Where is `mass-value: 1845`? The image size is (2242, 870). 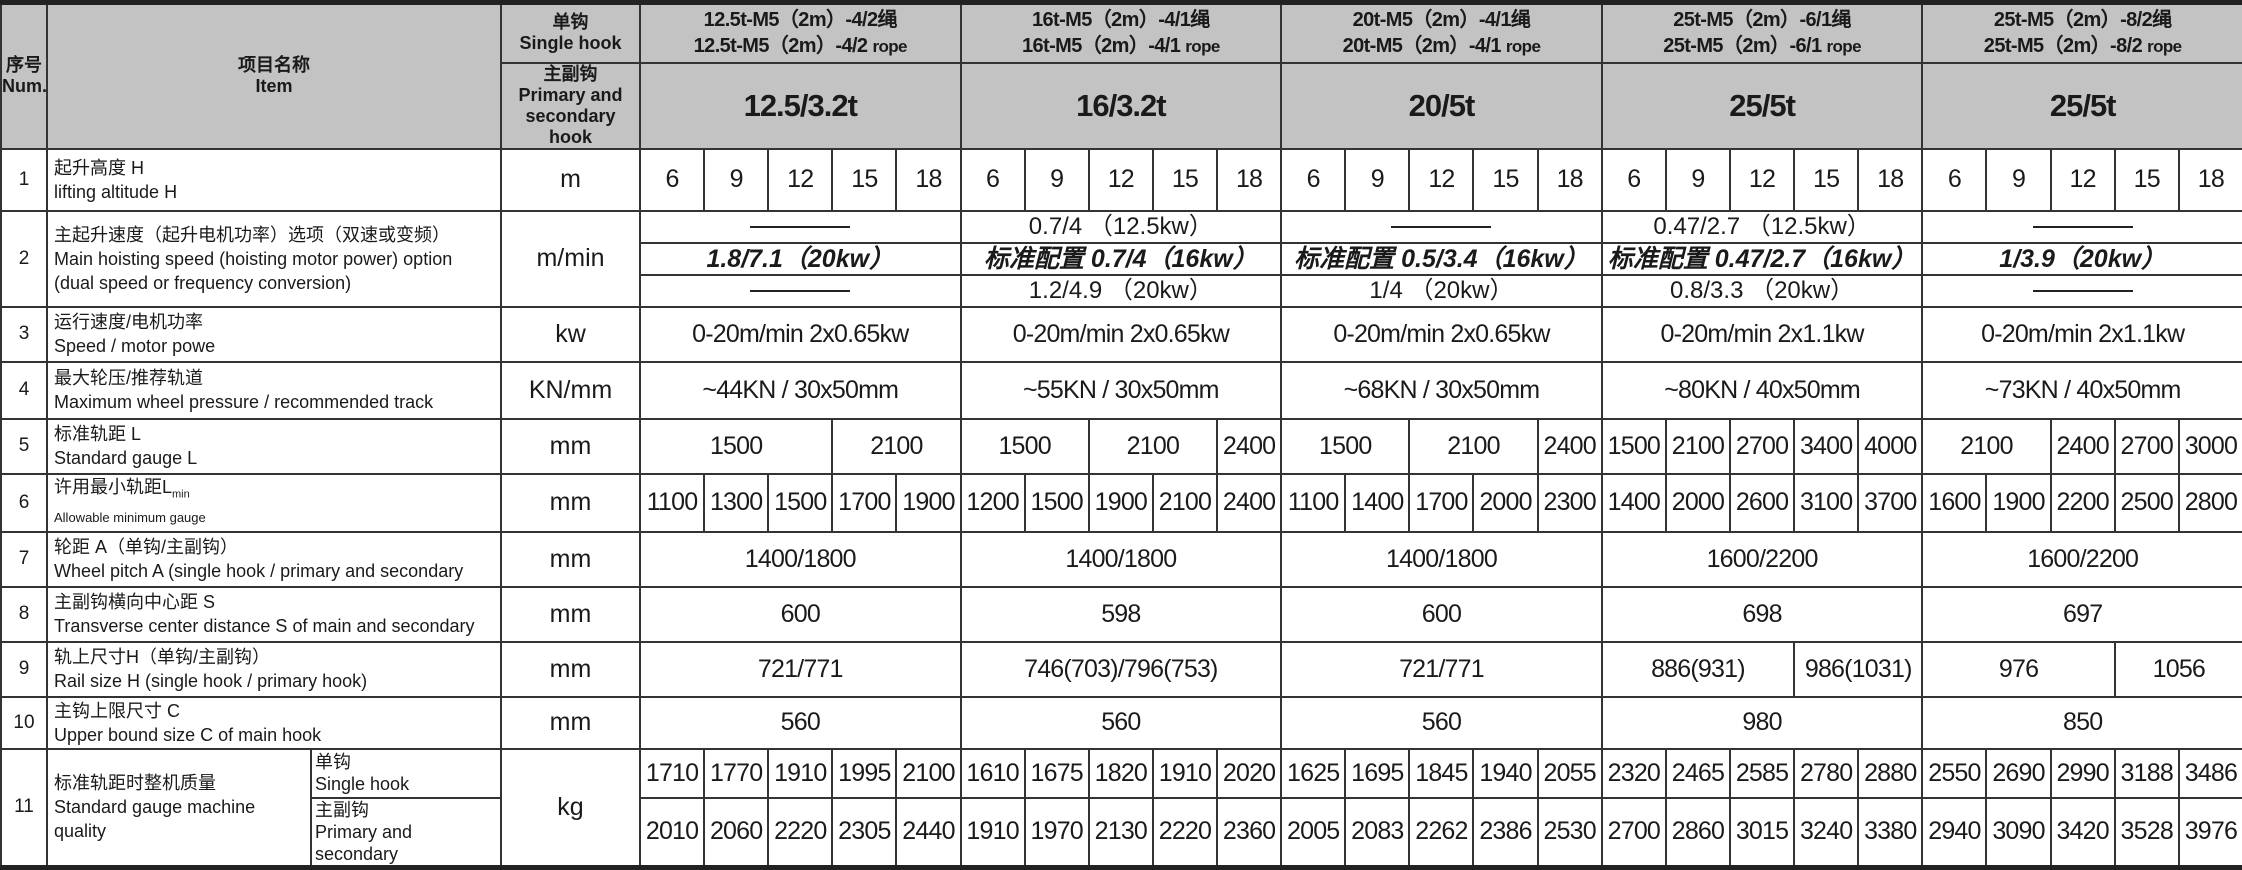 mass-value: 1845 is located at coordinates (1441, 773).